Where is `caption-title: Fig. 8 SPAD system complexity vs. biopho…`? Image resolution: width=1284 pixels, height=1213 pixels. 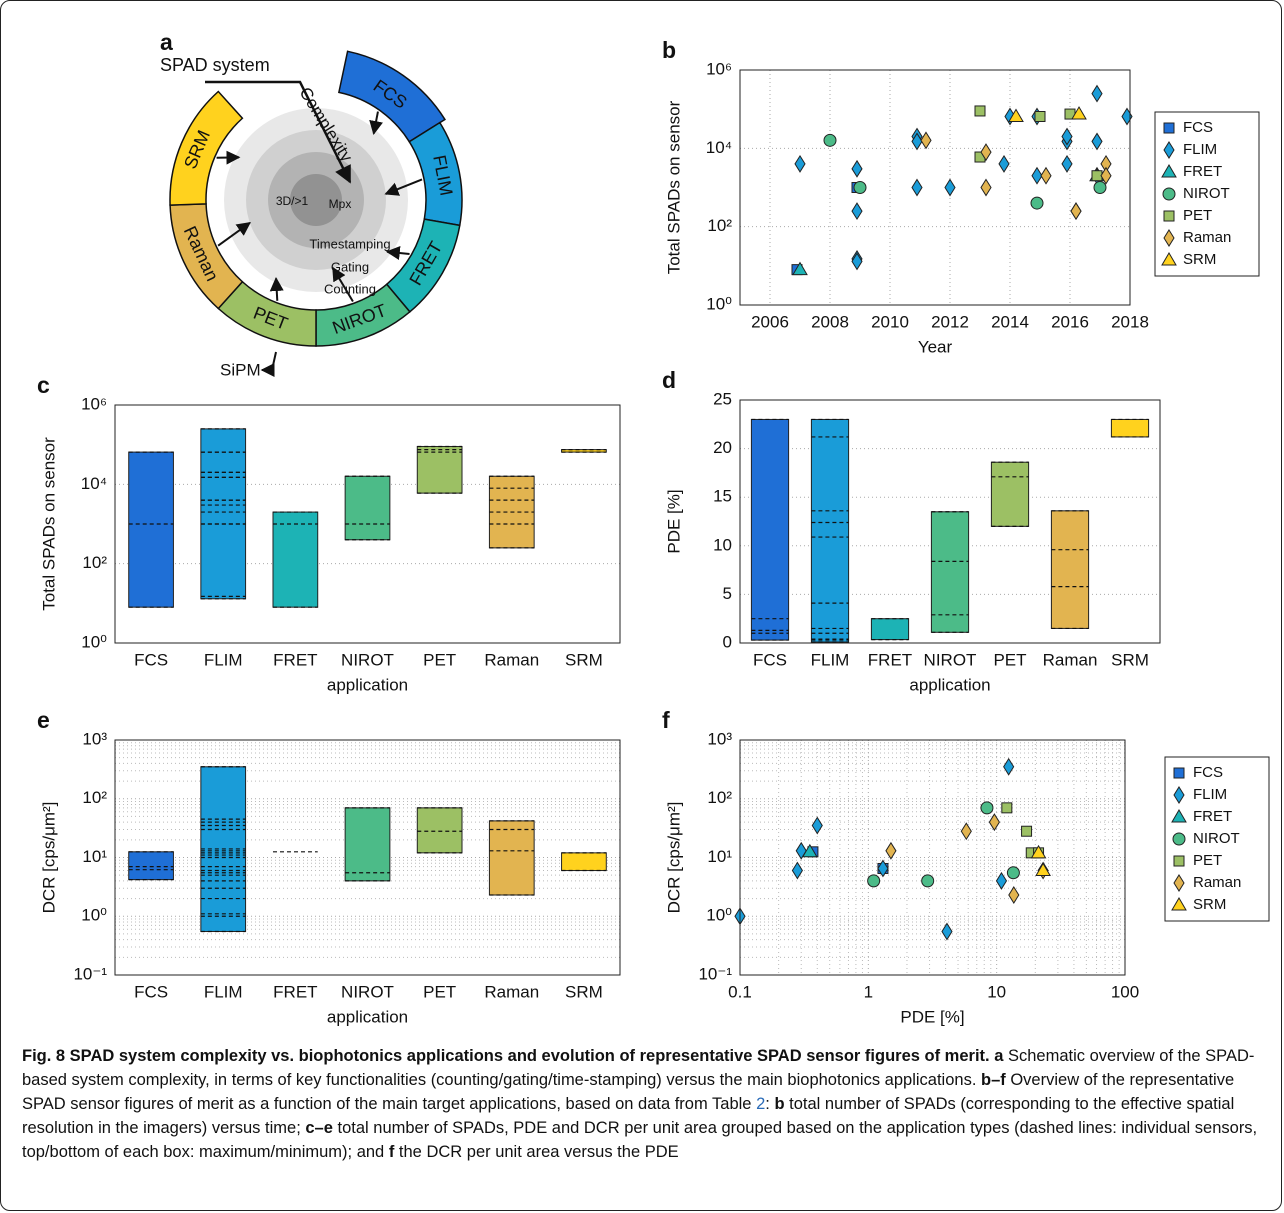 caption-title: Fig. 8 SPAD system complexity vs. biopho… is located at coordinates (506, 1056).